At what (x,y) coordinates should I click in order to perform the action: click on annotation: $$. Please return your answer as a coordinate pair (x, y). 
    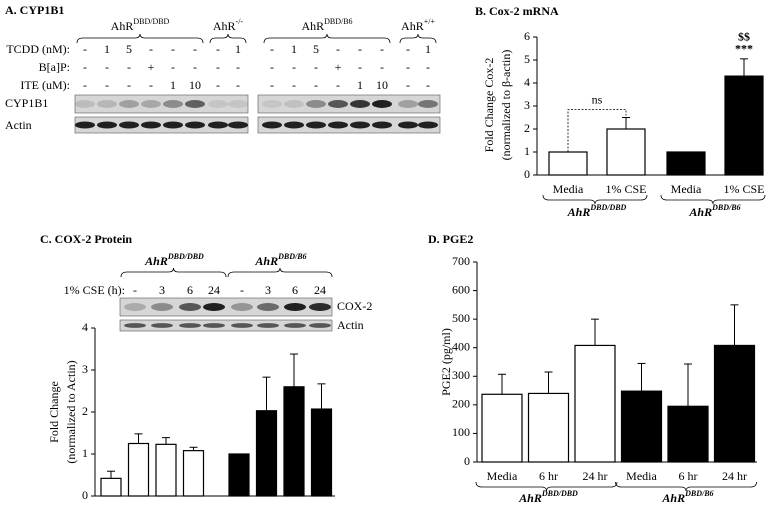
    Looking at the image, I should click on (744, 37).